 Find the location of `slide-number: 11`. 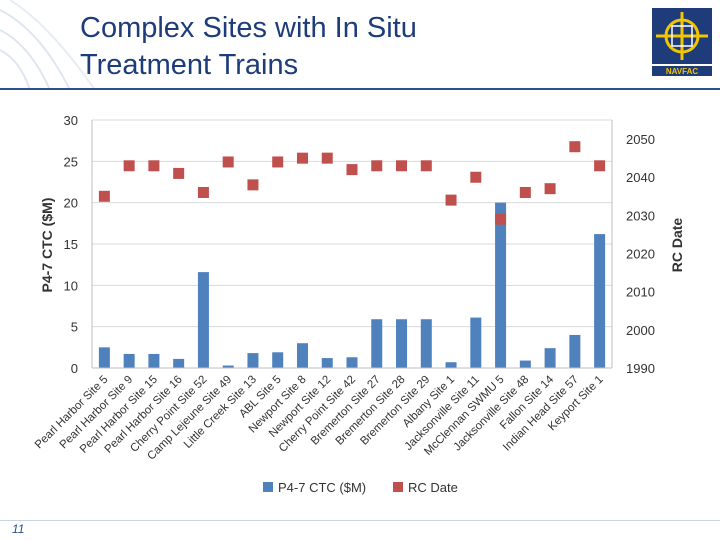

slide-number: 11 is located at coordinates (18, 529).